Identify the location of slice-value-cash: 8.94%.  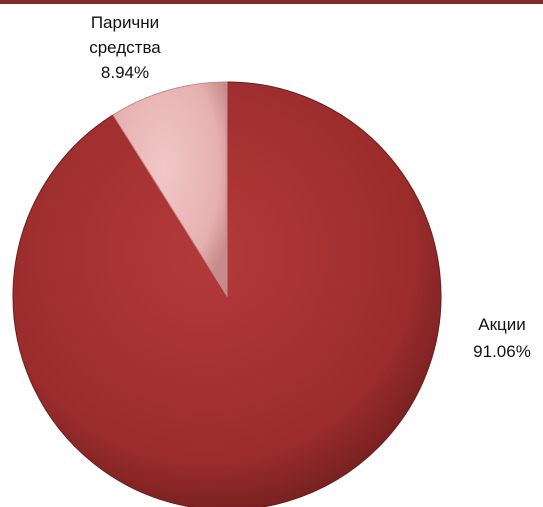
(125, 72).